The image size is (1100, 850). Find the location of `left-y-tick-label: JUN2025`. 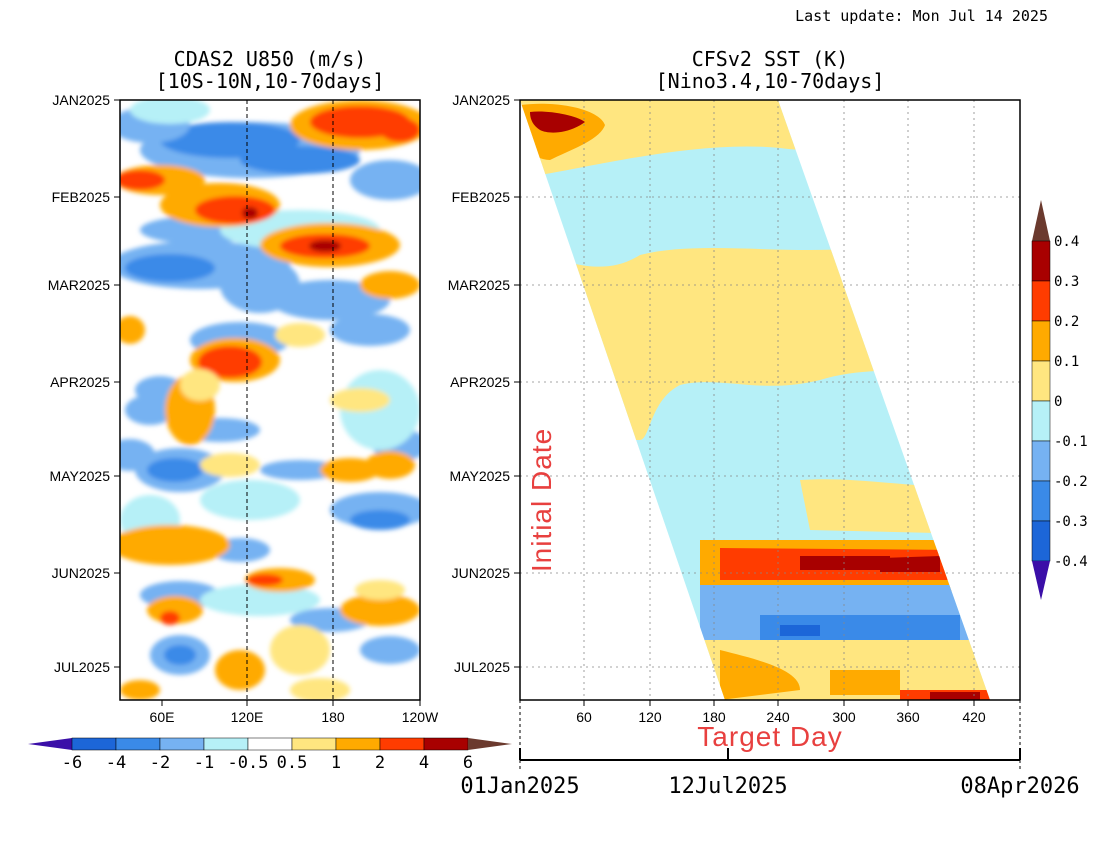

left-y-tick-label: JUN2025 is located at coordinates (81, 573).